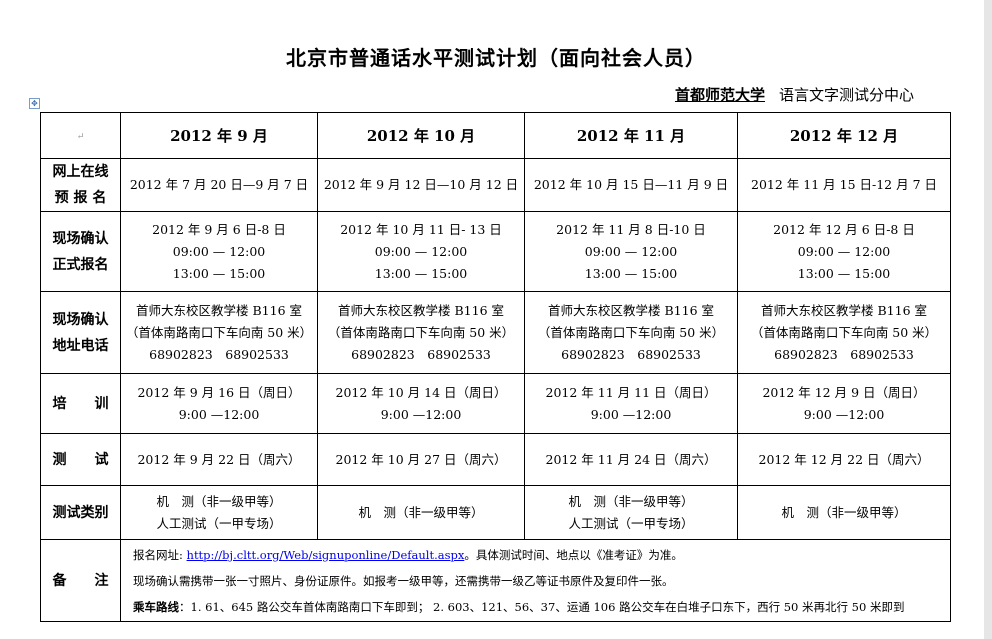  I want to click on schedule-cell: 2012 年 7 月 20 日—9 月 7 日, so click(219, 185).